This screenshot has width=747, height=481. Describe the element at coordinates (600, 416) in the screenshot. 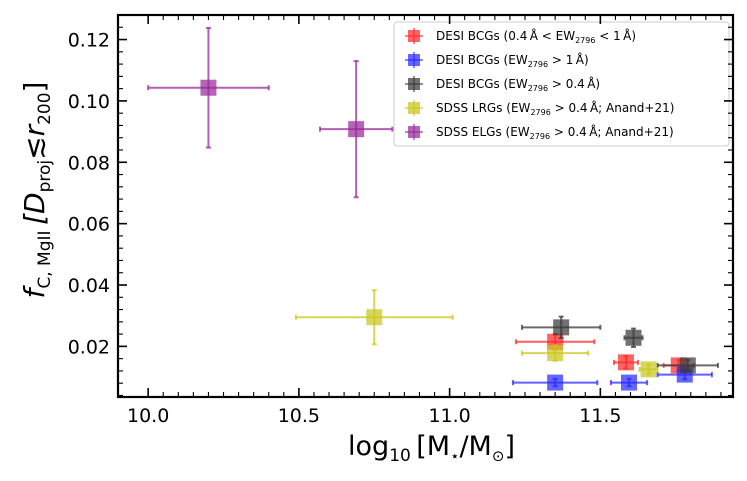

I see `x-tick-label: 11.5` at that location.